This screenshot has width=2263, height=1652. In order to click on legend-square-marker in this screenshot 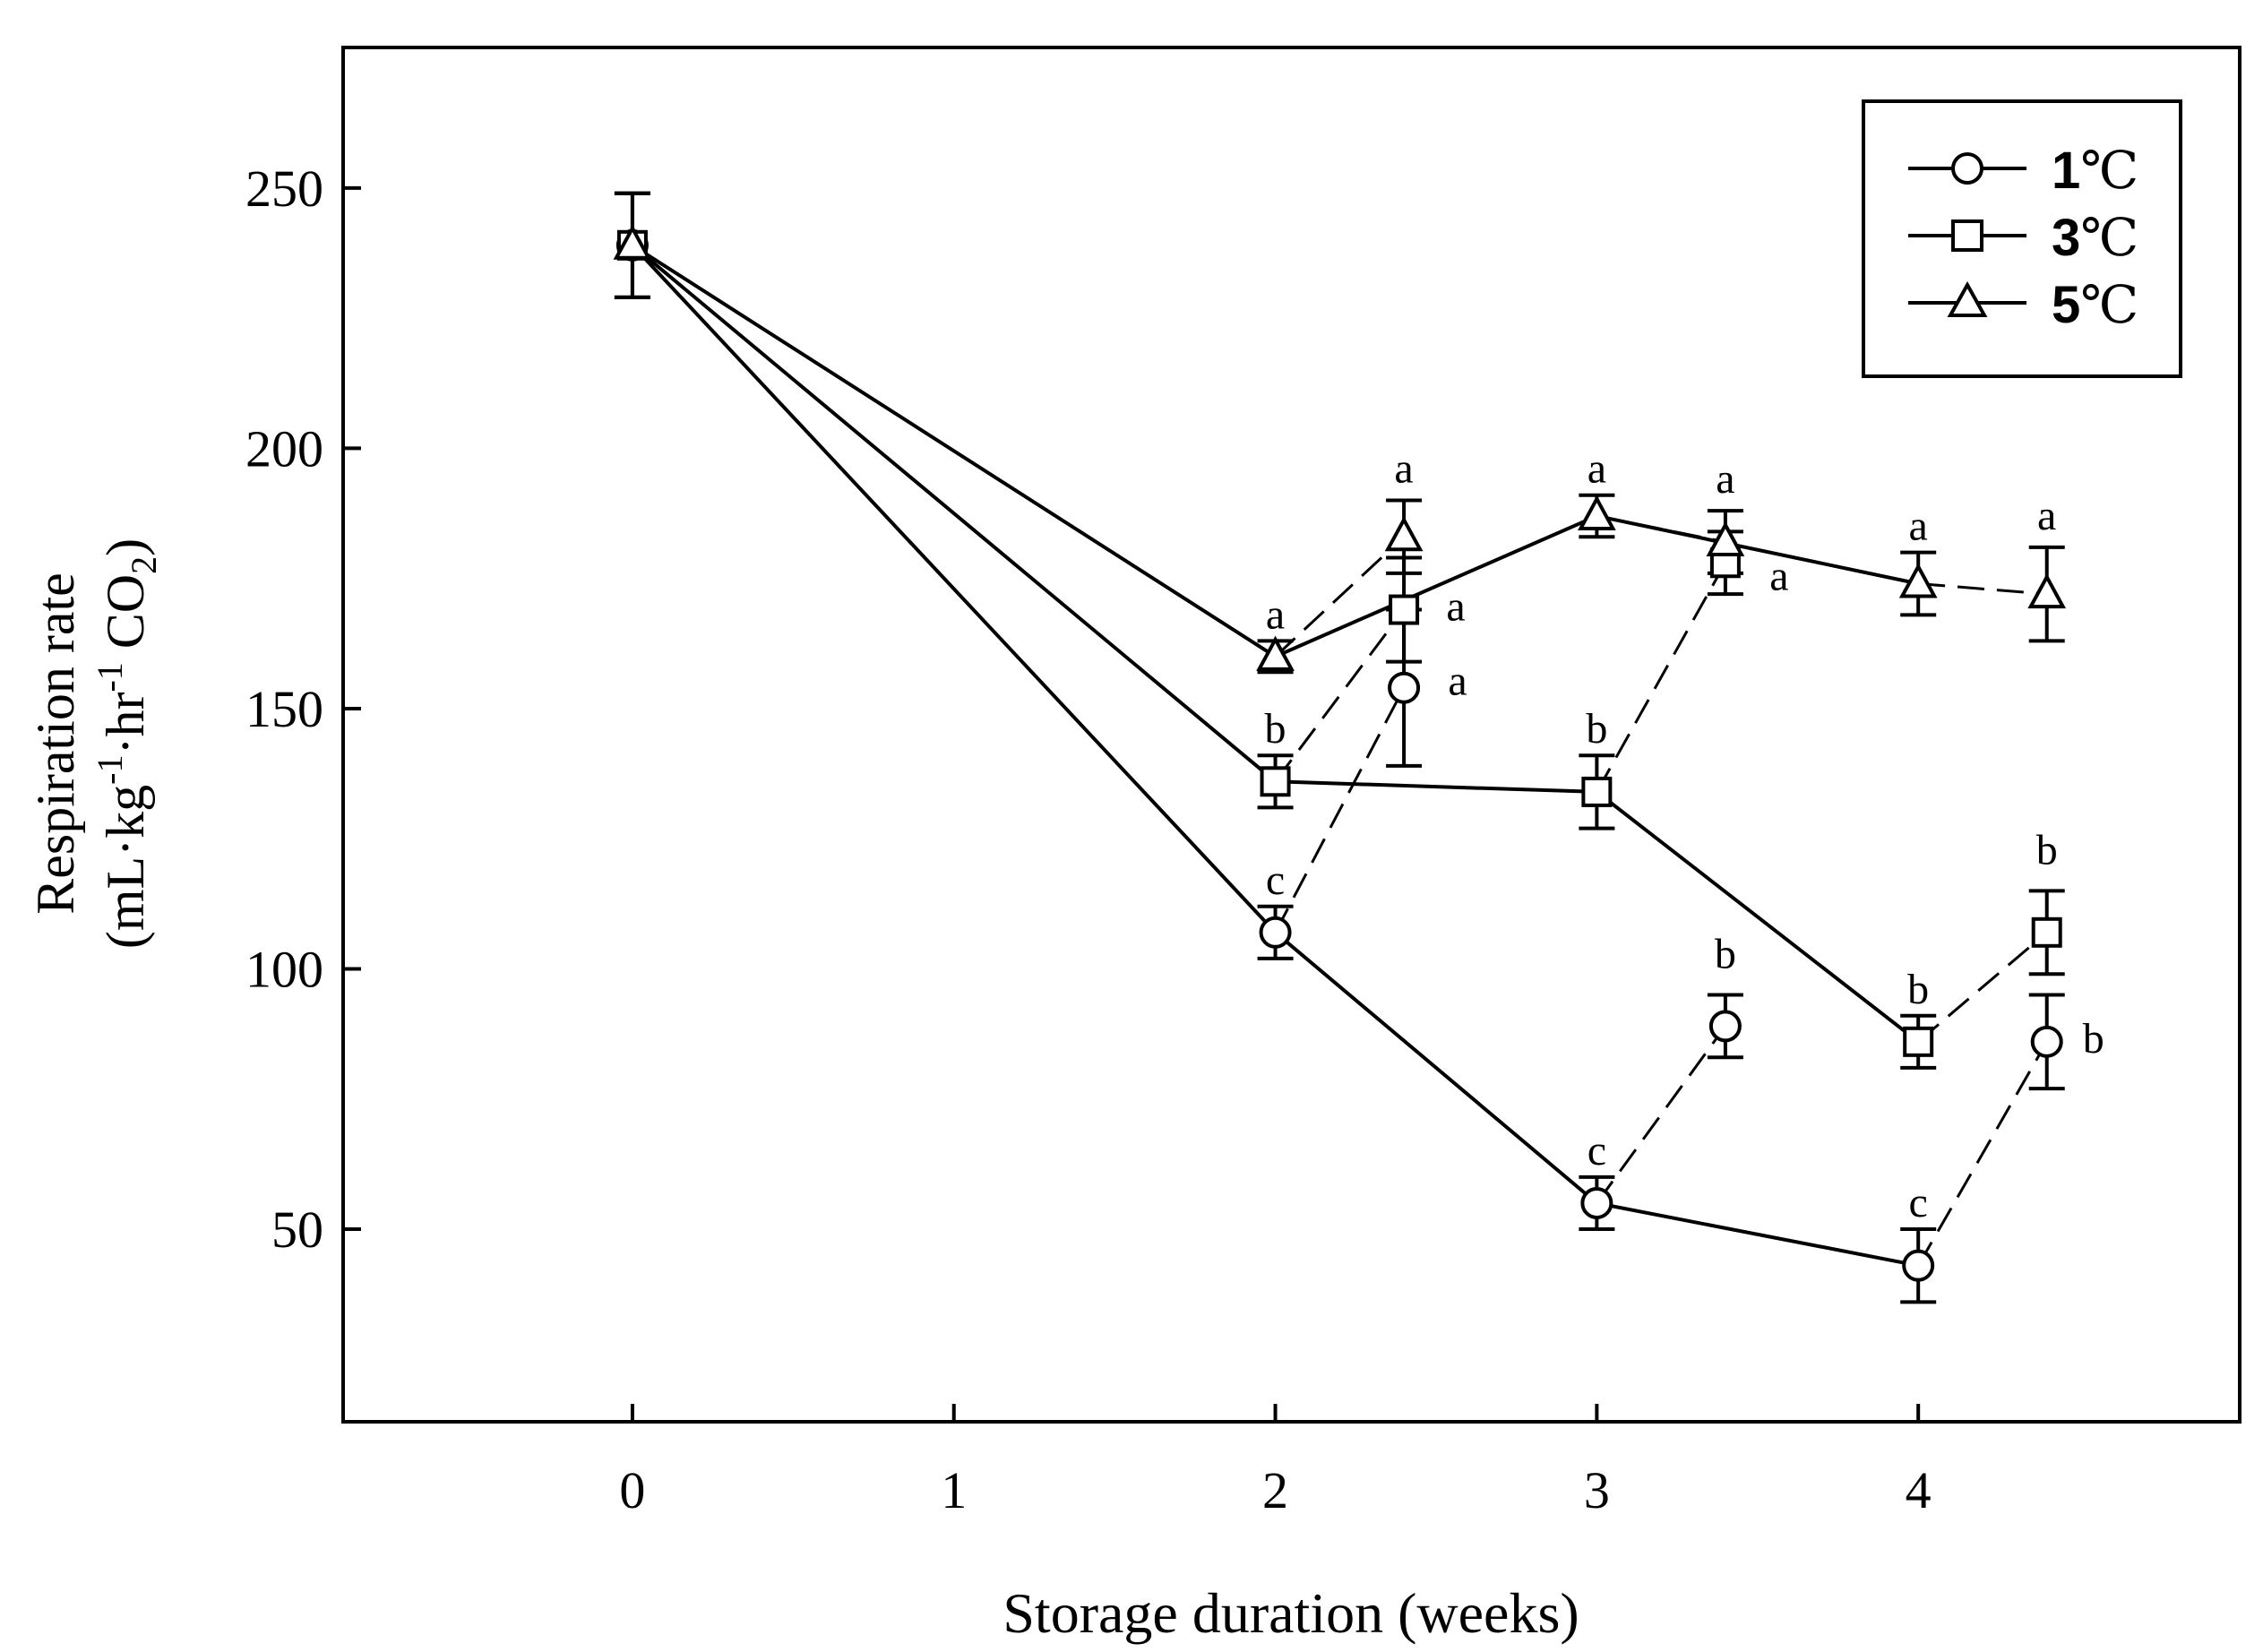, I will do `click(1967, 236)`.